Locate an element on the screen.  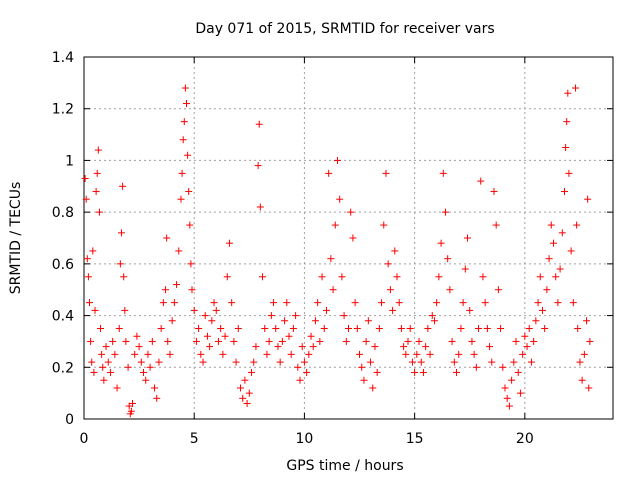
x-tick-label: 20 is located at coordinates (525, 439).